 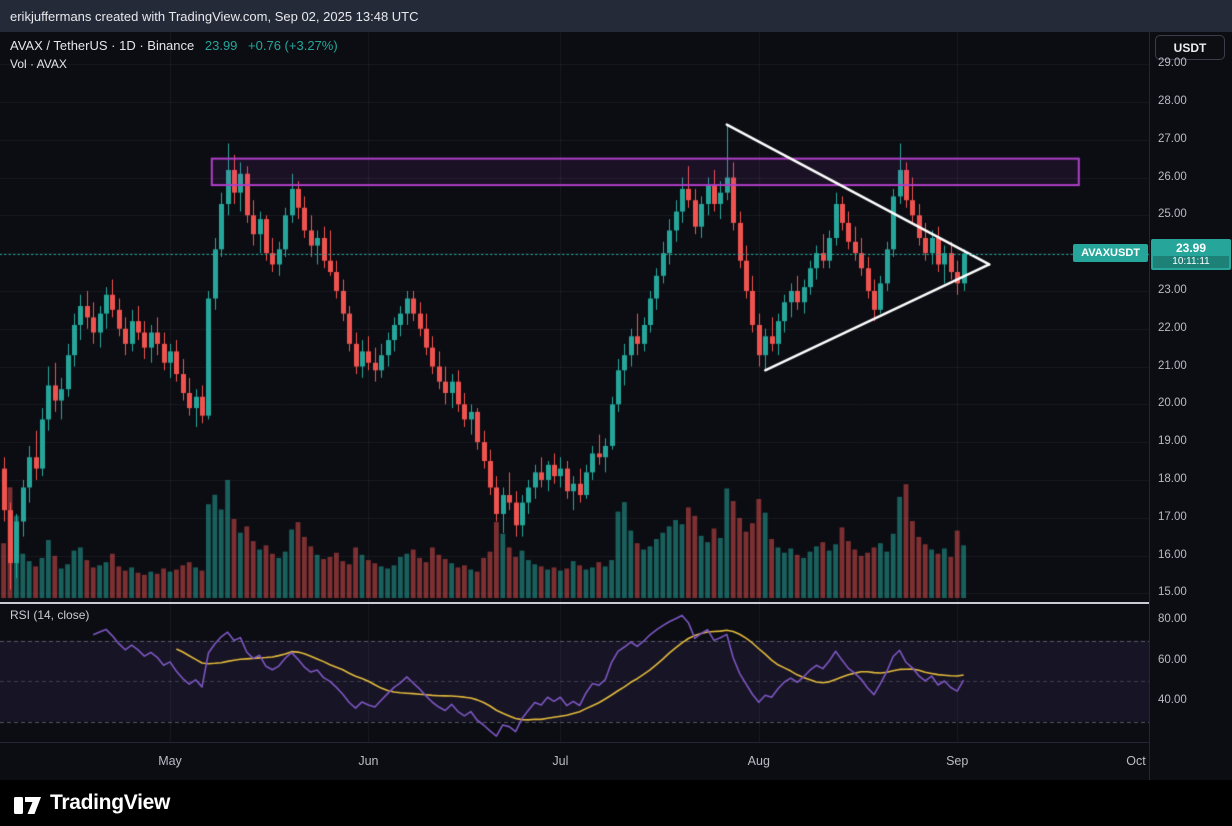 I want to click on price-axis-label: 27.00, so click(x=1172, y=138).